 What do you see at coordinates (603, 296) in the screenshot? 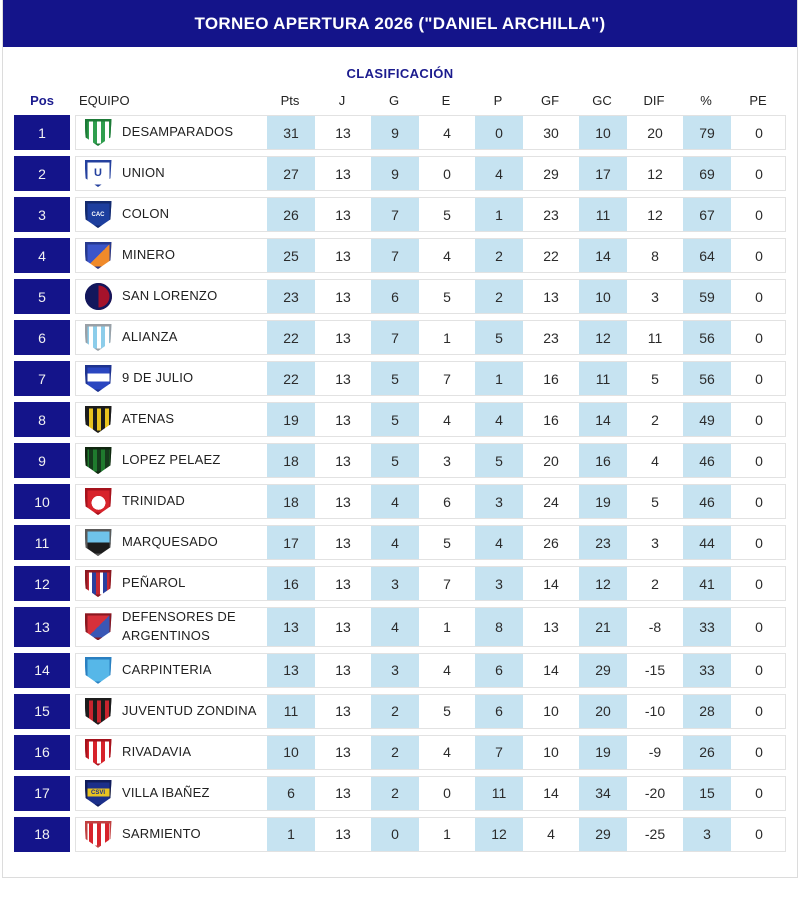
I see `stat-cell-gc: 10` at bounding box center [603, 296].